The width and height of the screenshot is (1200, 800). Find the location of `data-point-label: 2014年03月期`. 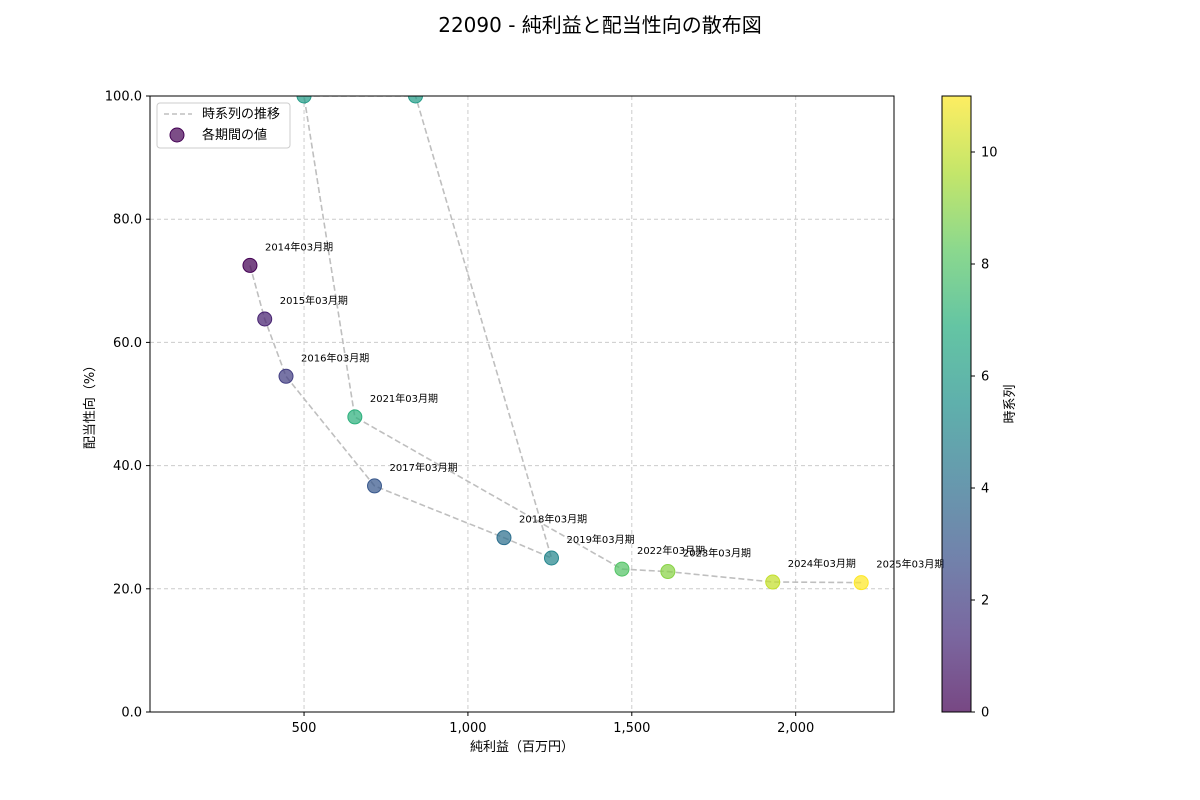

data-point-label: 2014年03月期 is located at coordinates (299, 246).